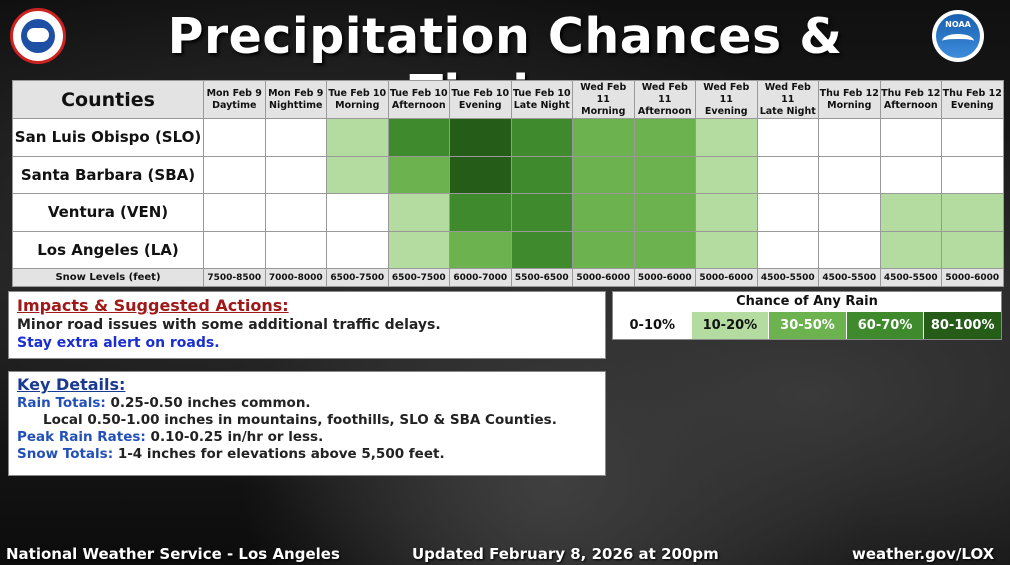  Describe the element at coordinates (234, 105) in the screenshot. I see `period-time: Daytime` at that location.